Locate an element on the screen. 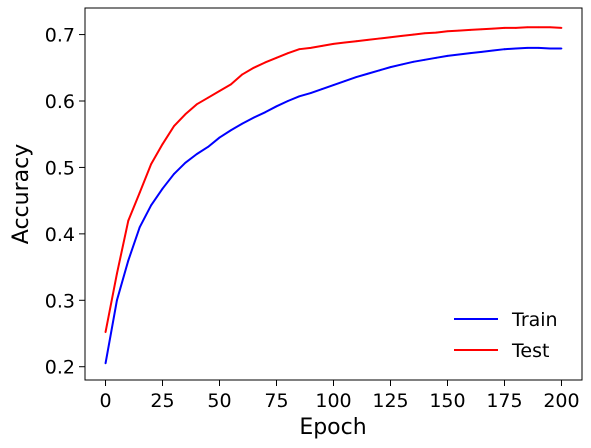 The image size is (591, 448). x-tick-label: 175 is located at coordinates (504, 401).